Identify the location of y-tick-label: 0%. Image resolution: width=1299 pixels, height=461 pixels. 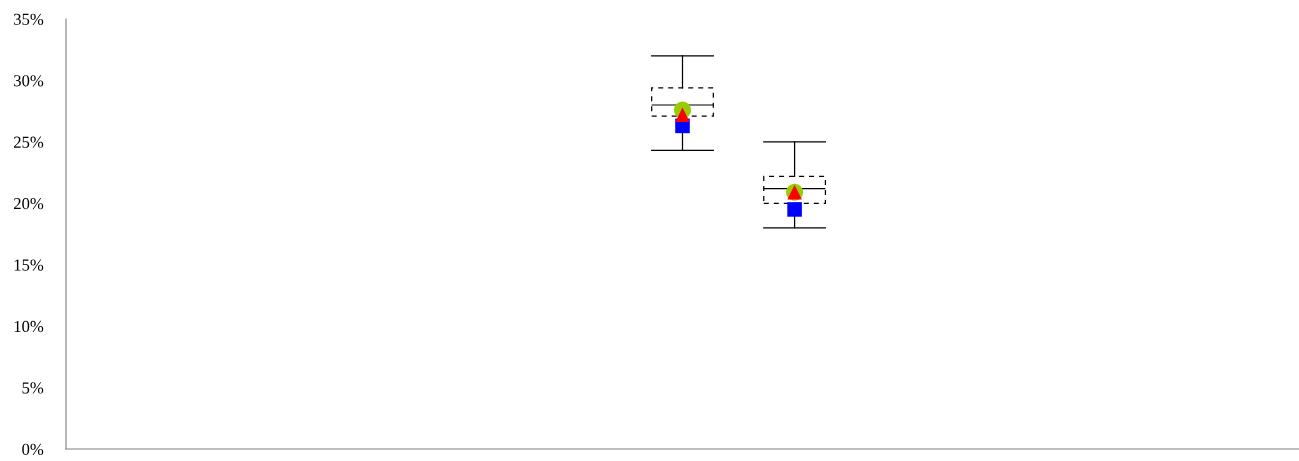
(33, 449).